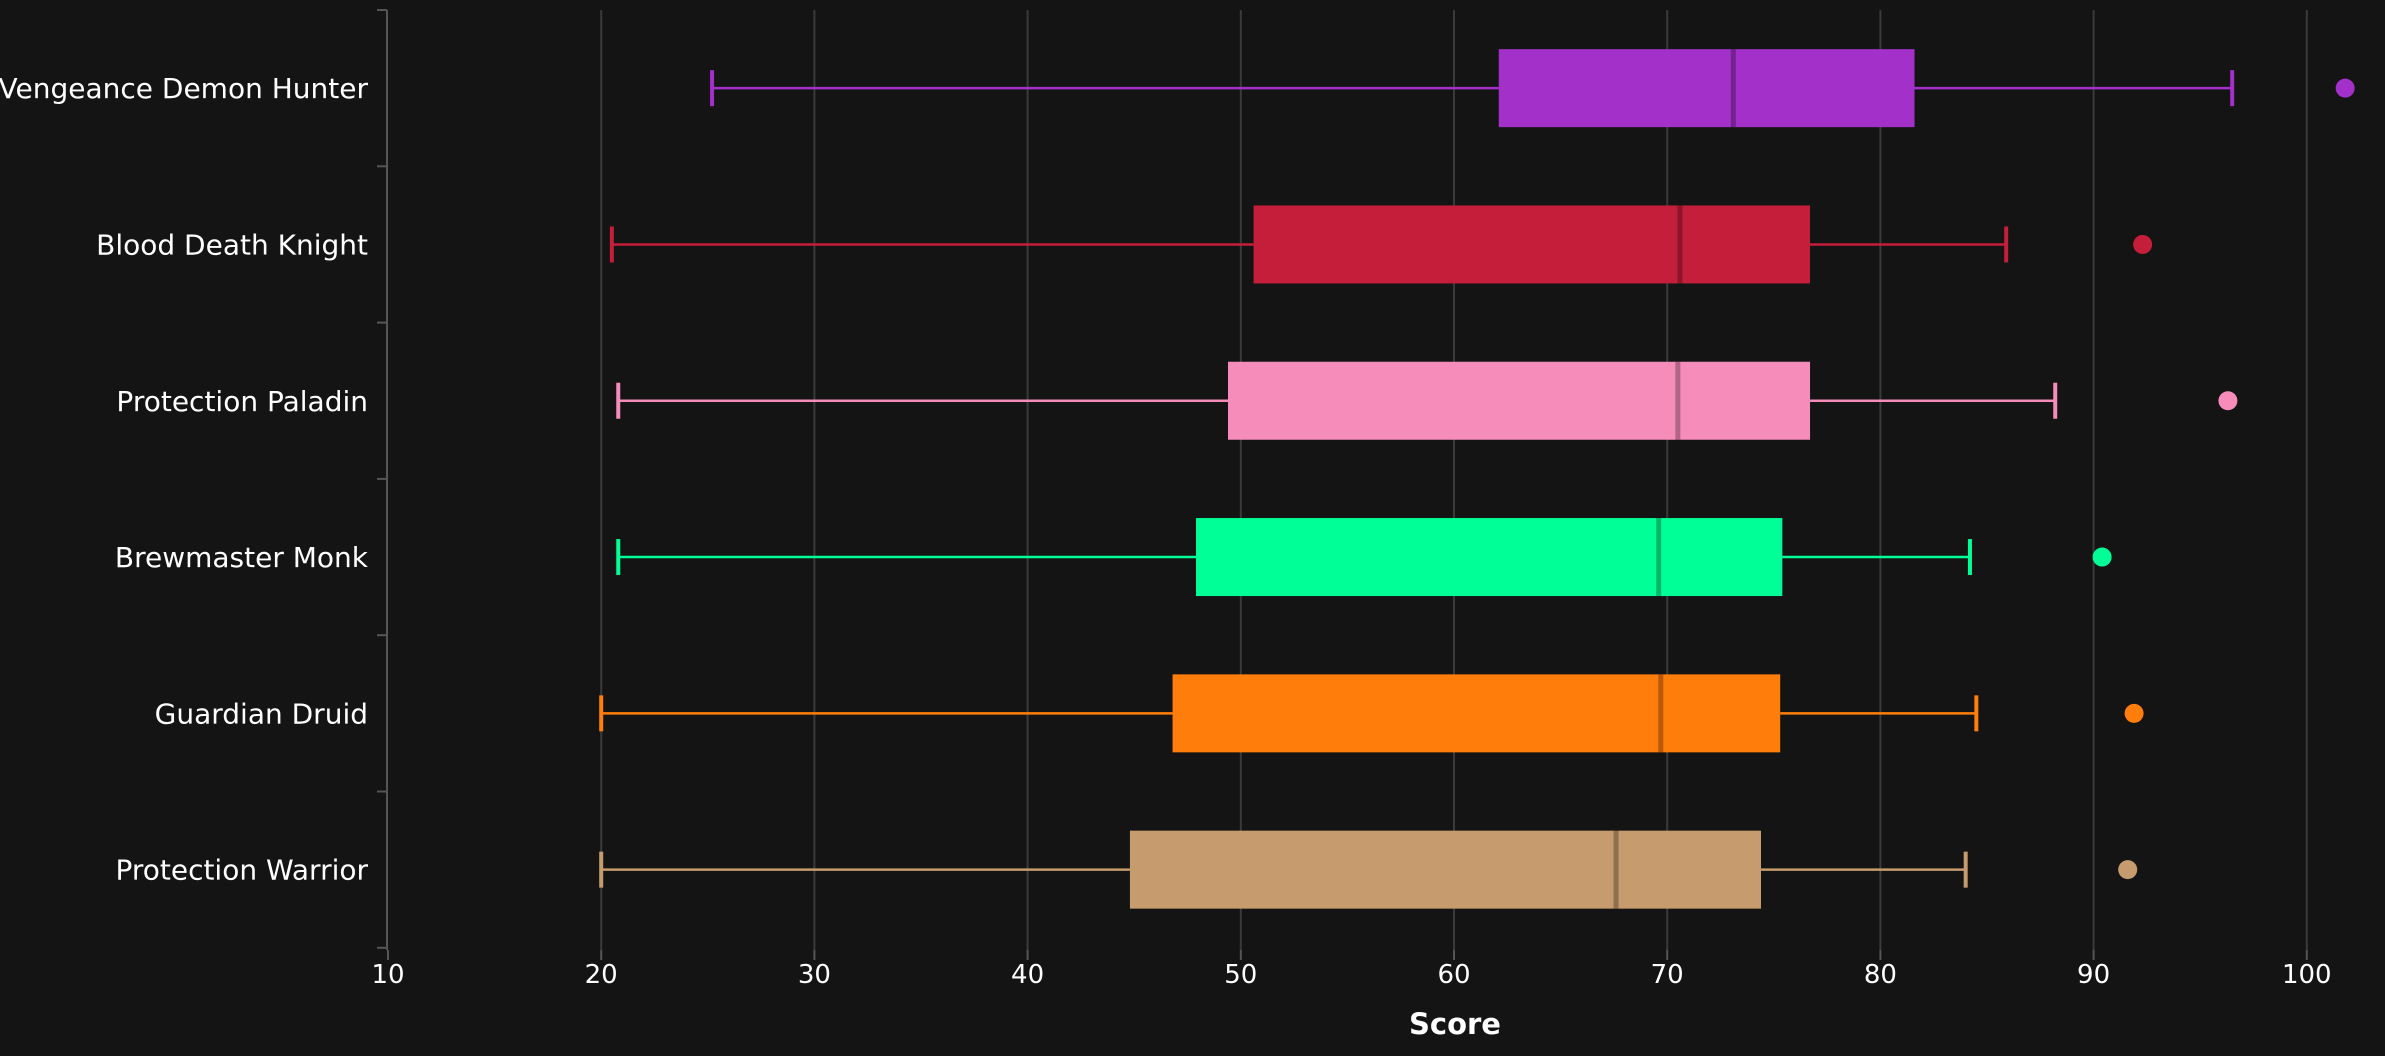  I want to click on box-protection-warrior, so click(1368, 869).